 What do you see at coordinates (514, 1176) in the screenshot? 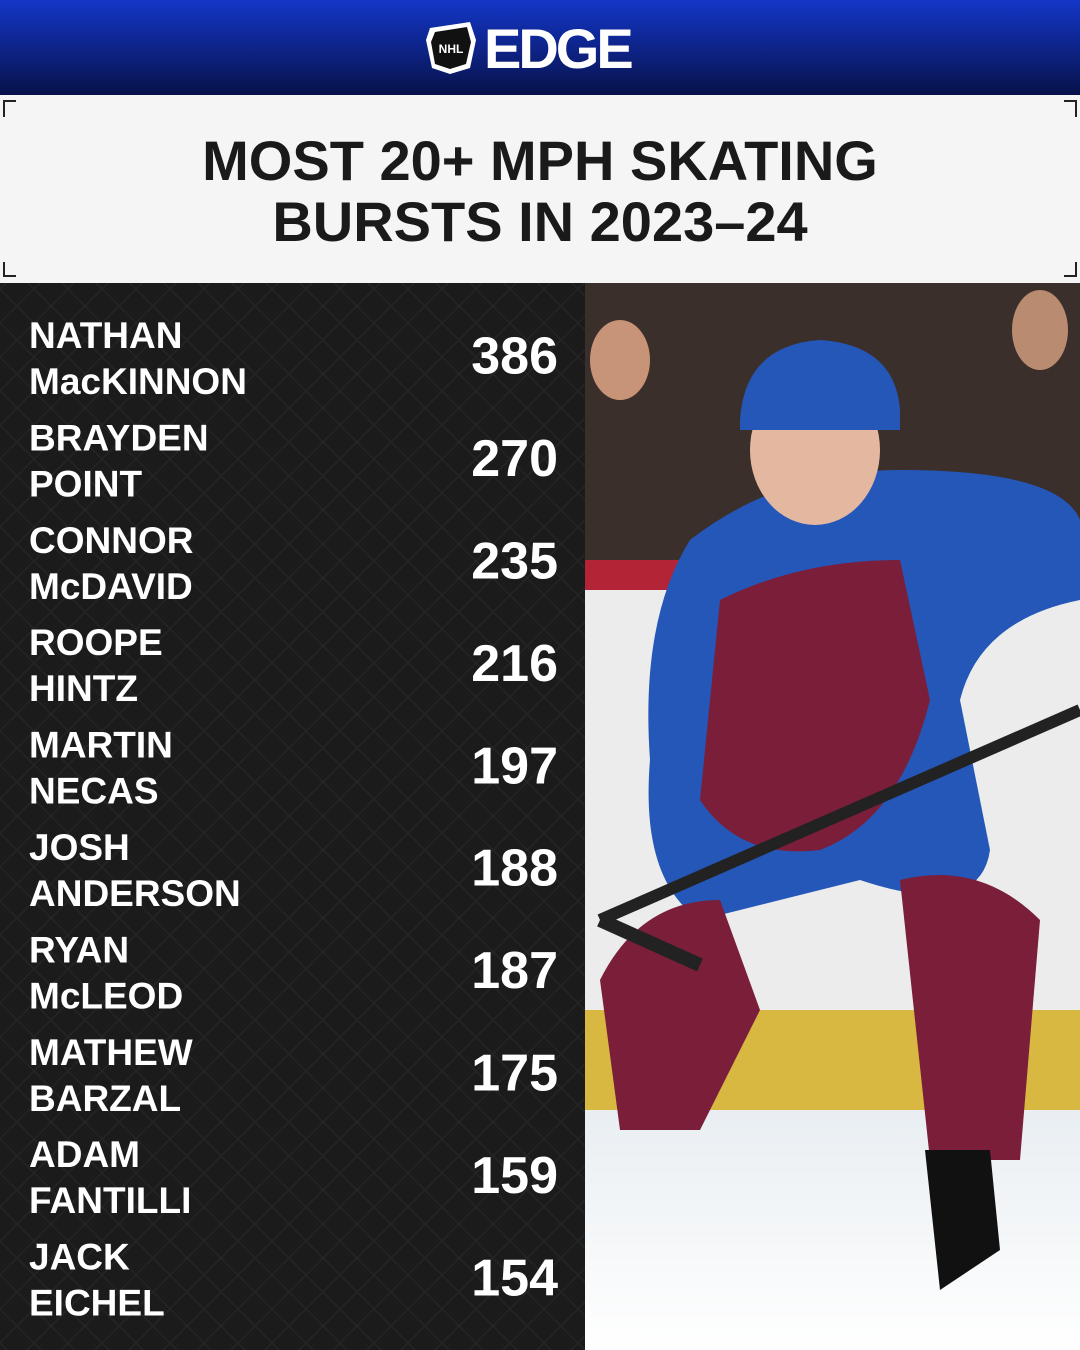
I see `burst-count: 159` at bounding box center [514, 1176].